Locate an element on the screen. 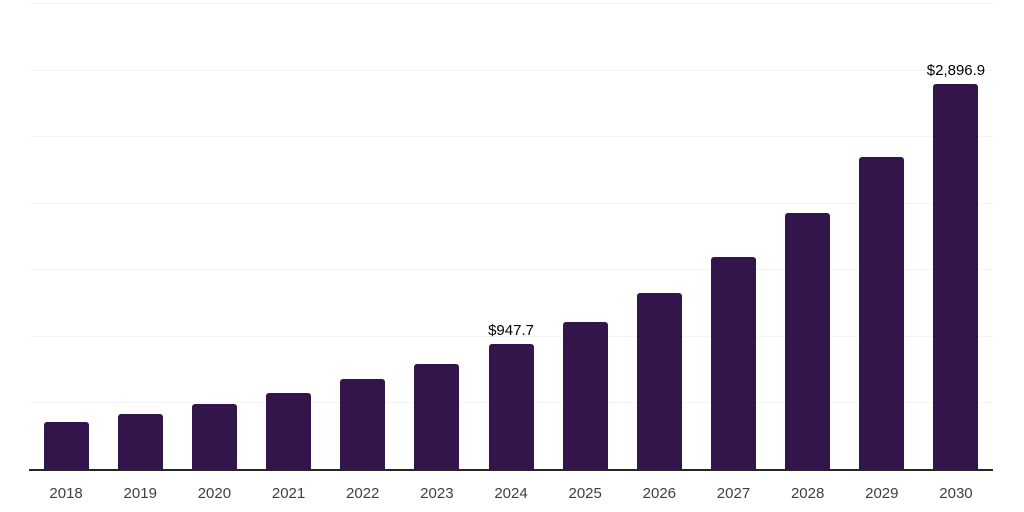  bar-column-2018 is located at coordinates (66, 237).